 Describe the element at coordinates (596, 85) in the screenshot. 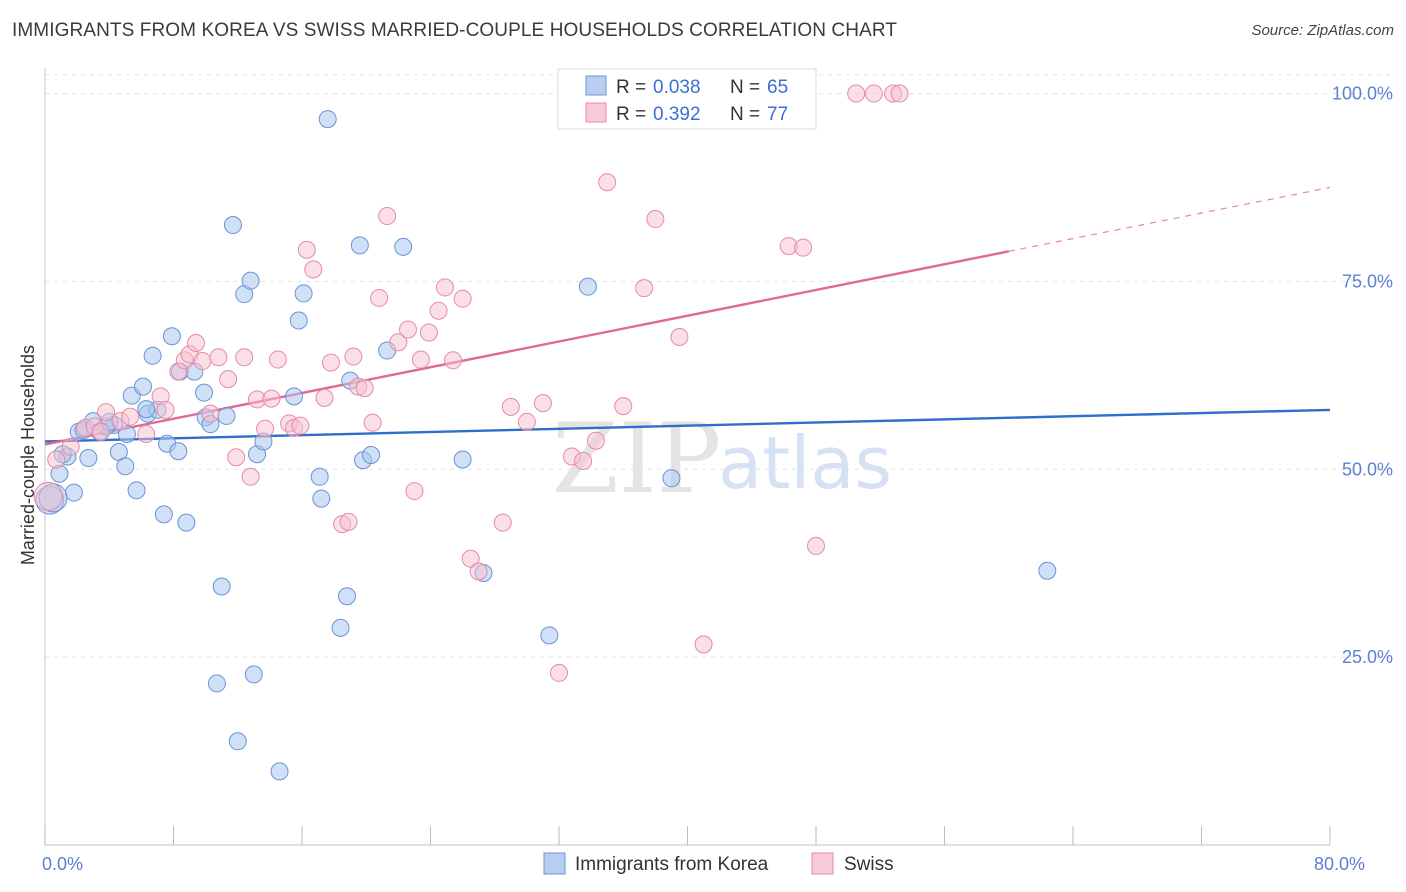

I see `legend-korea-swatch` at that location.